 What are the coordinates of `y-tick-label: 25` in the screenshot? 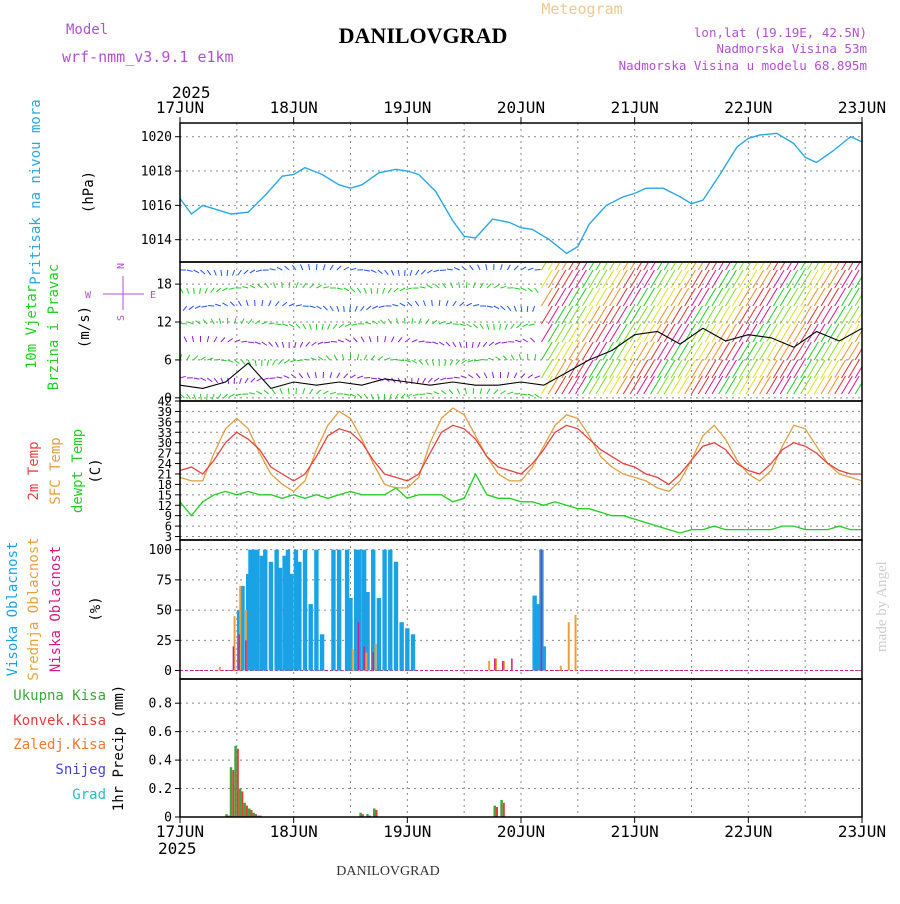 It's located at (164, 641).